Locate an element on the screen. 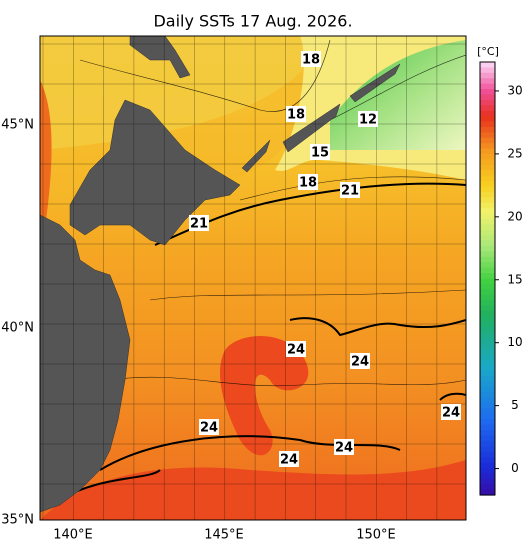  latitude-label: 35°N is located at coordinates (17, 520).